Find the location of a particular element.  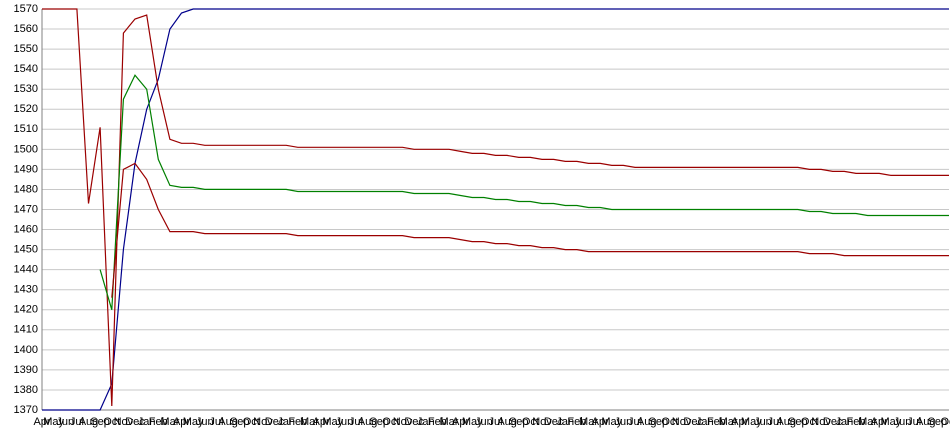

y-tick-label: 1400 is located at coordinates (26, 350).